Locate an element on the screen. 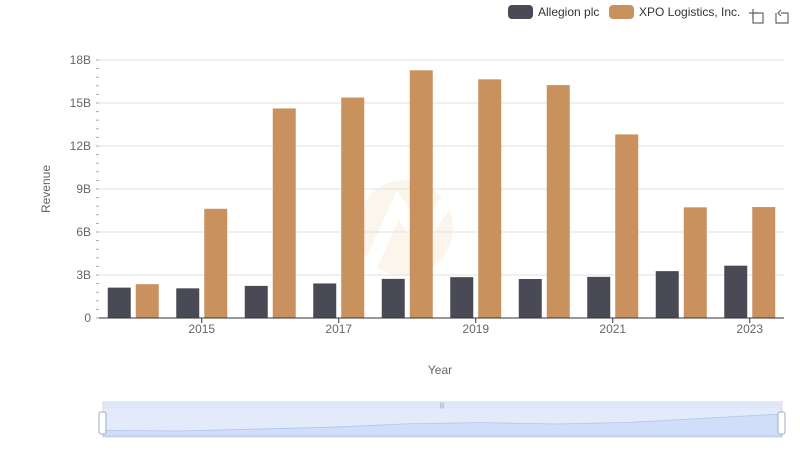 This screenshot has width=800, height=461. bar-xpo-2014 is located at coordinates (147, 301).